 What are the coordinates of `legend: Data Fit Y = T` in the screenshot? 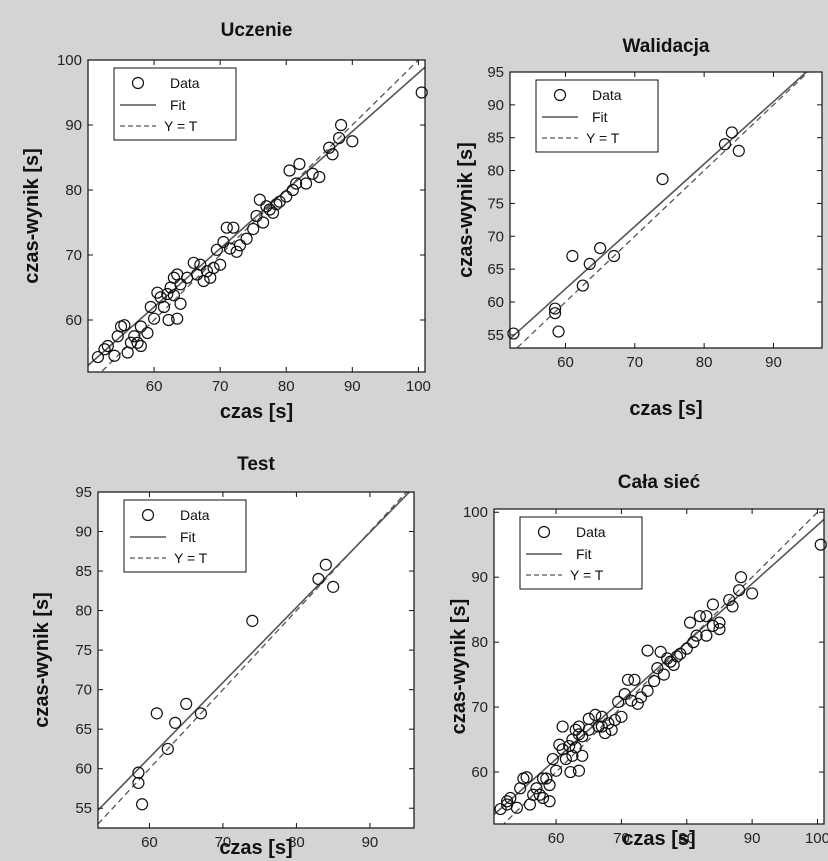 It's located at (185, 536).